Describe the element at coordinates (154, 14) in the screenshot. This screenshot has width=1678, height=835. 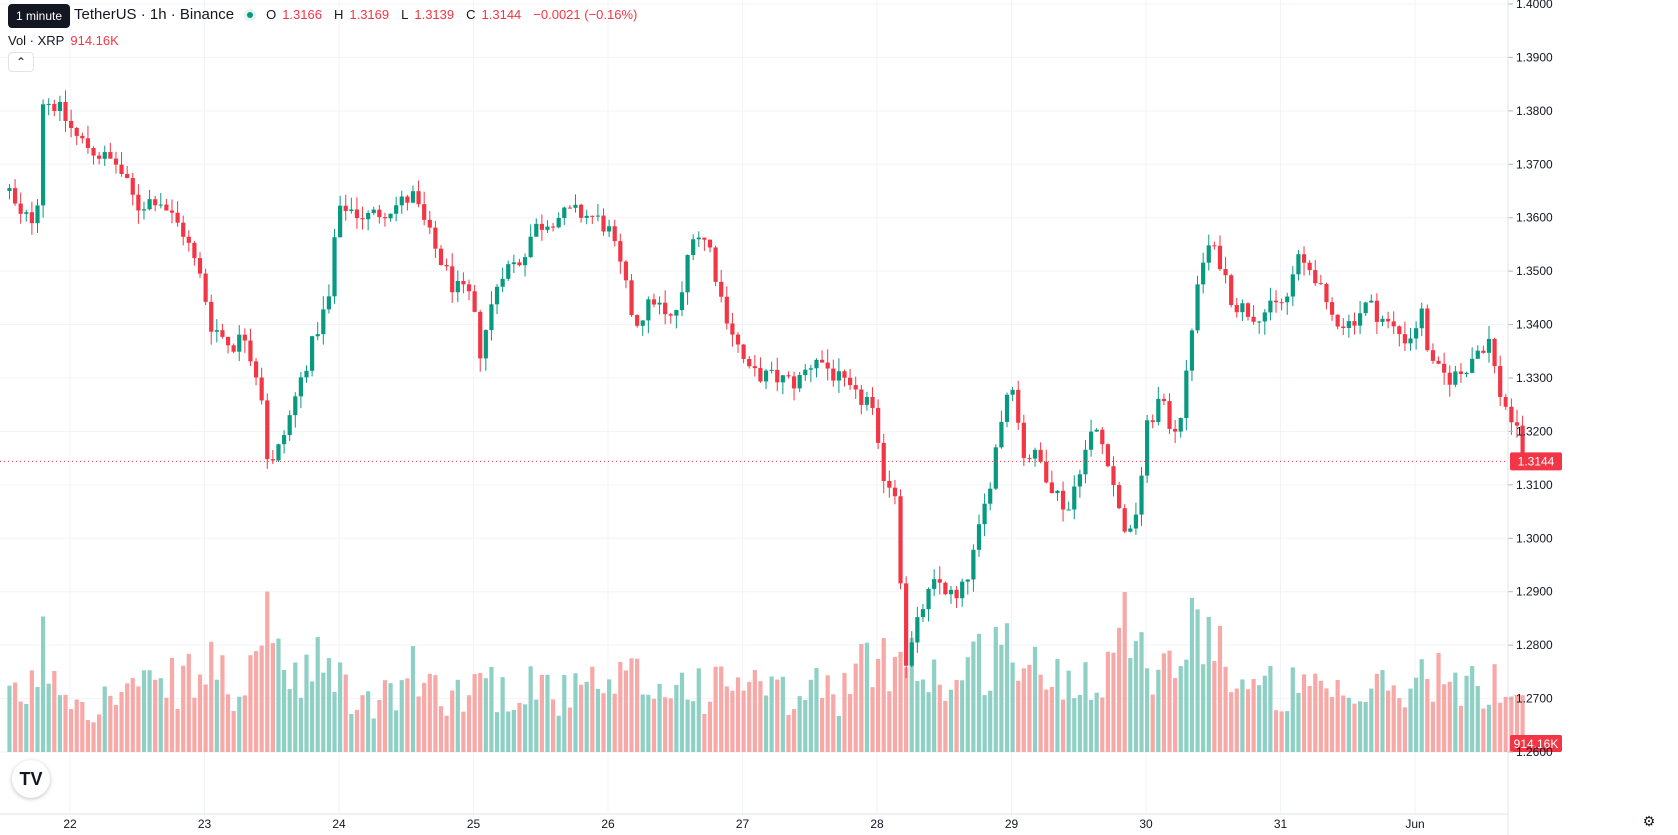
I see `symbol-title: TetherUS · 1h · Binance` at that location.